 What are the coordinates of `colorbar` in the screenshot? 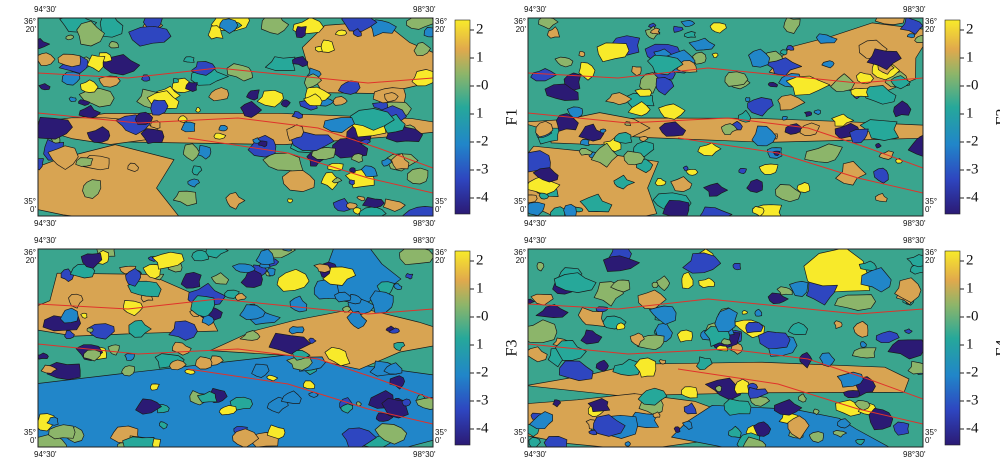 It's located at (462, 348).